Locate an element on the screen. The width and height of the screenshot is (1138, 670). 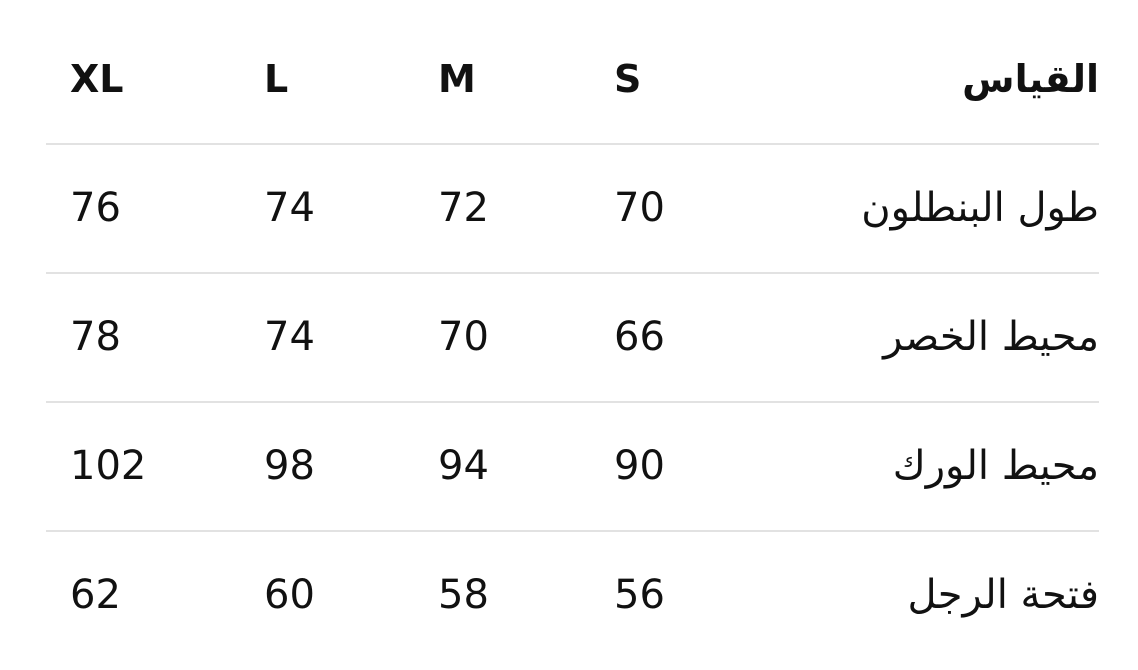
cell: 56 is located at coordinates (639, 594).